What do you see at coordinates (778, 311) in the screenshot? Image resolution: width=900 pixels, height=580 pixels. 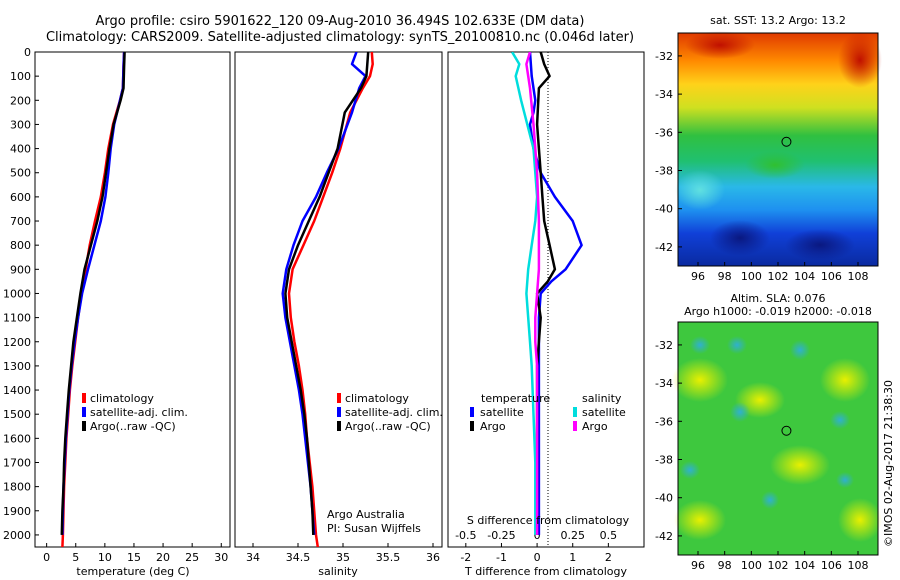 I see `sla-map-title2: Argo h1000: -0.019 h2000: -0.018` at bounding box center [778, 311].